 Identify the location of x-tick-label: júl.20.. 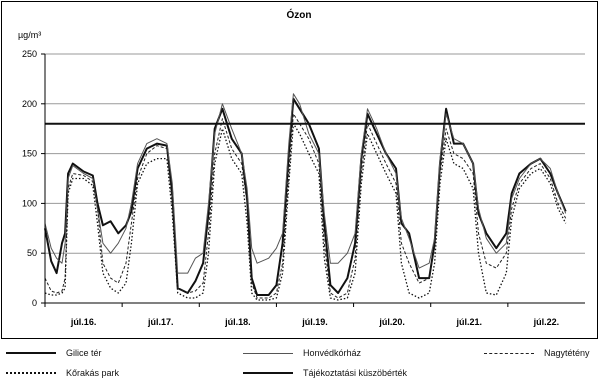
(391, 322).